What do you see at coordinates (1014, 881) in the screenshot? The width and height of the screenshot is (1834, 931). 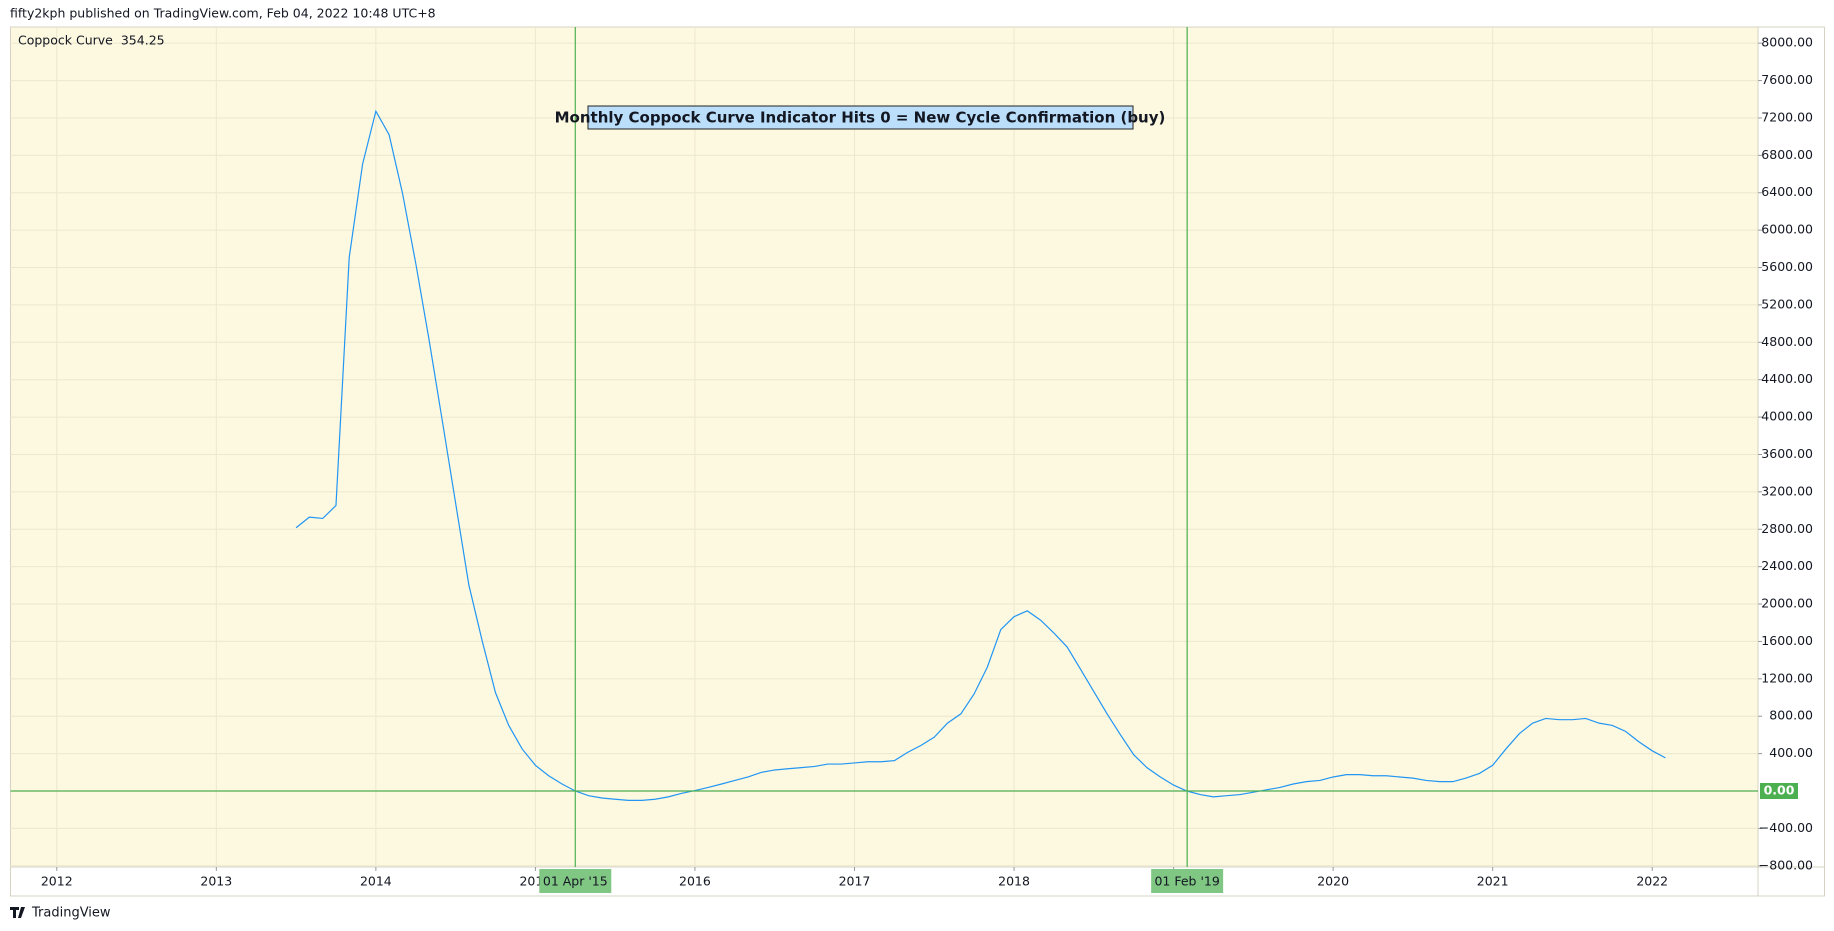 I see `x-tick-label: 2018` at bounding box center [1014, 881].